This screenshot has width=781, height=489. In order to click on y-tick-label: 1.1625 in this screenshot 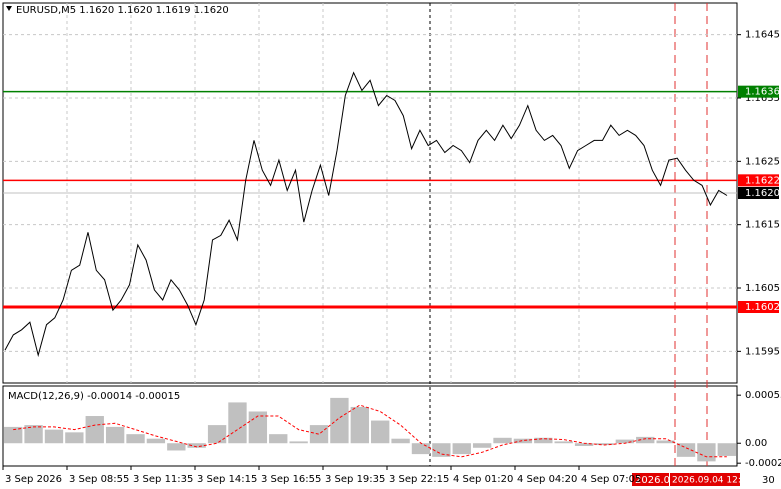, I will do `click(762, 161)`.